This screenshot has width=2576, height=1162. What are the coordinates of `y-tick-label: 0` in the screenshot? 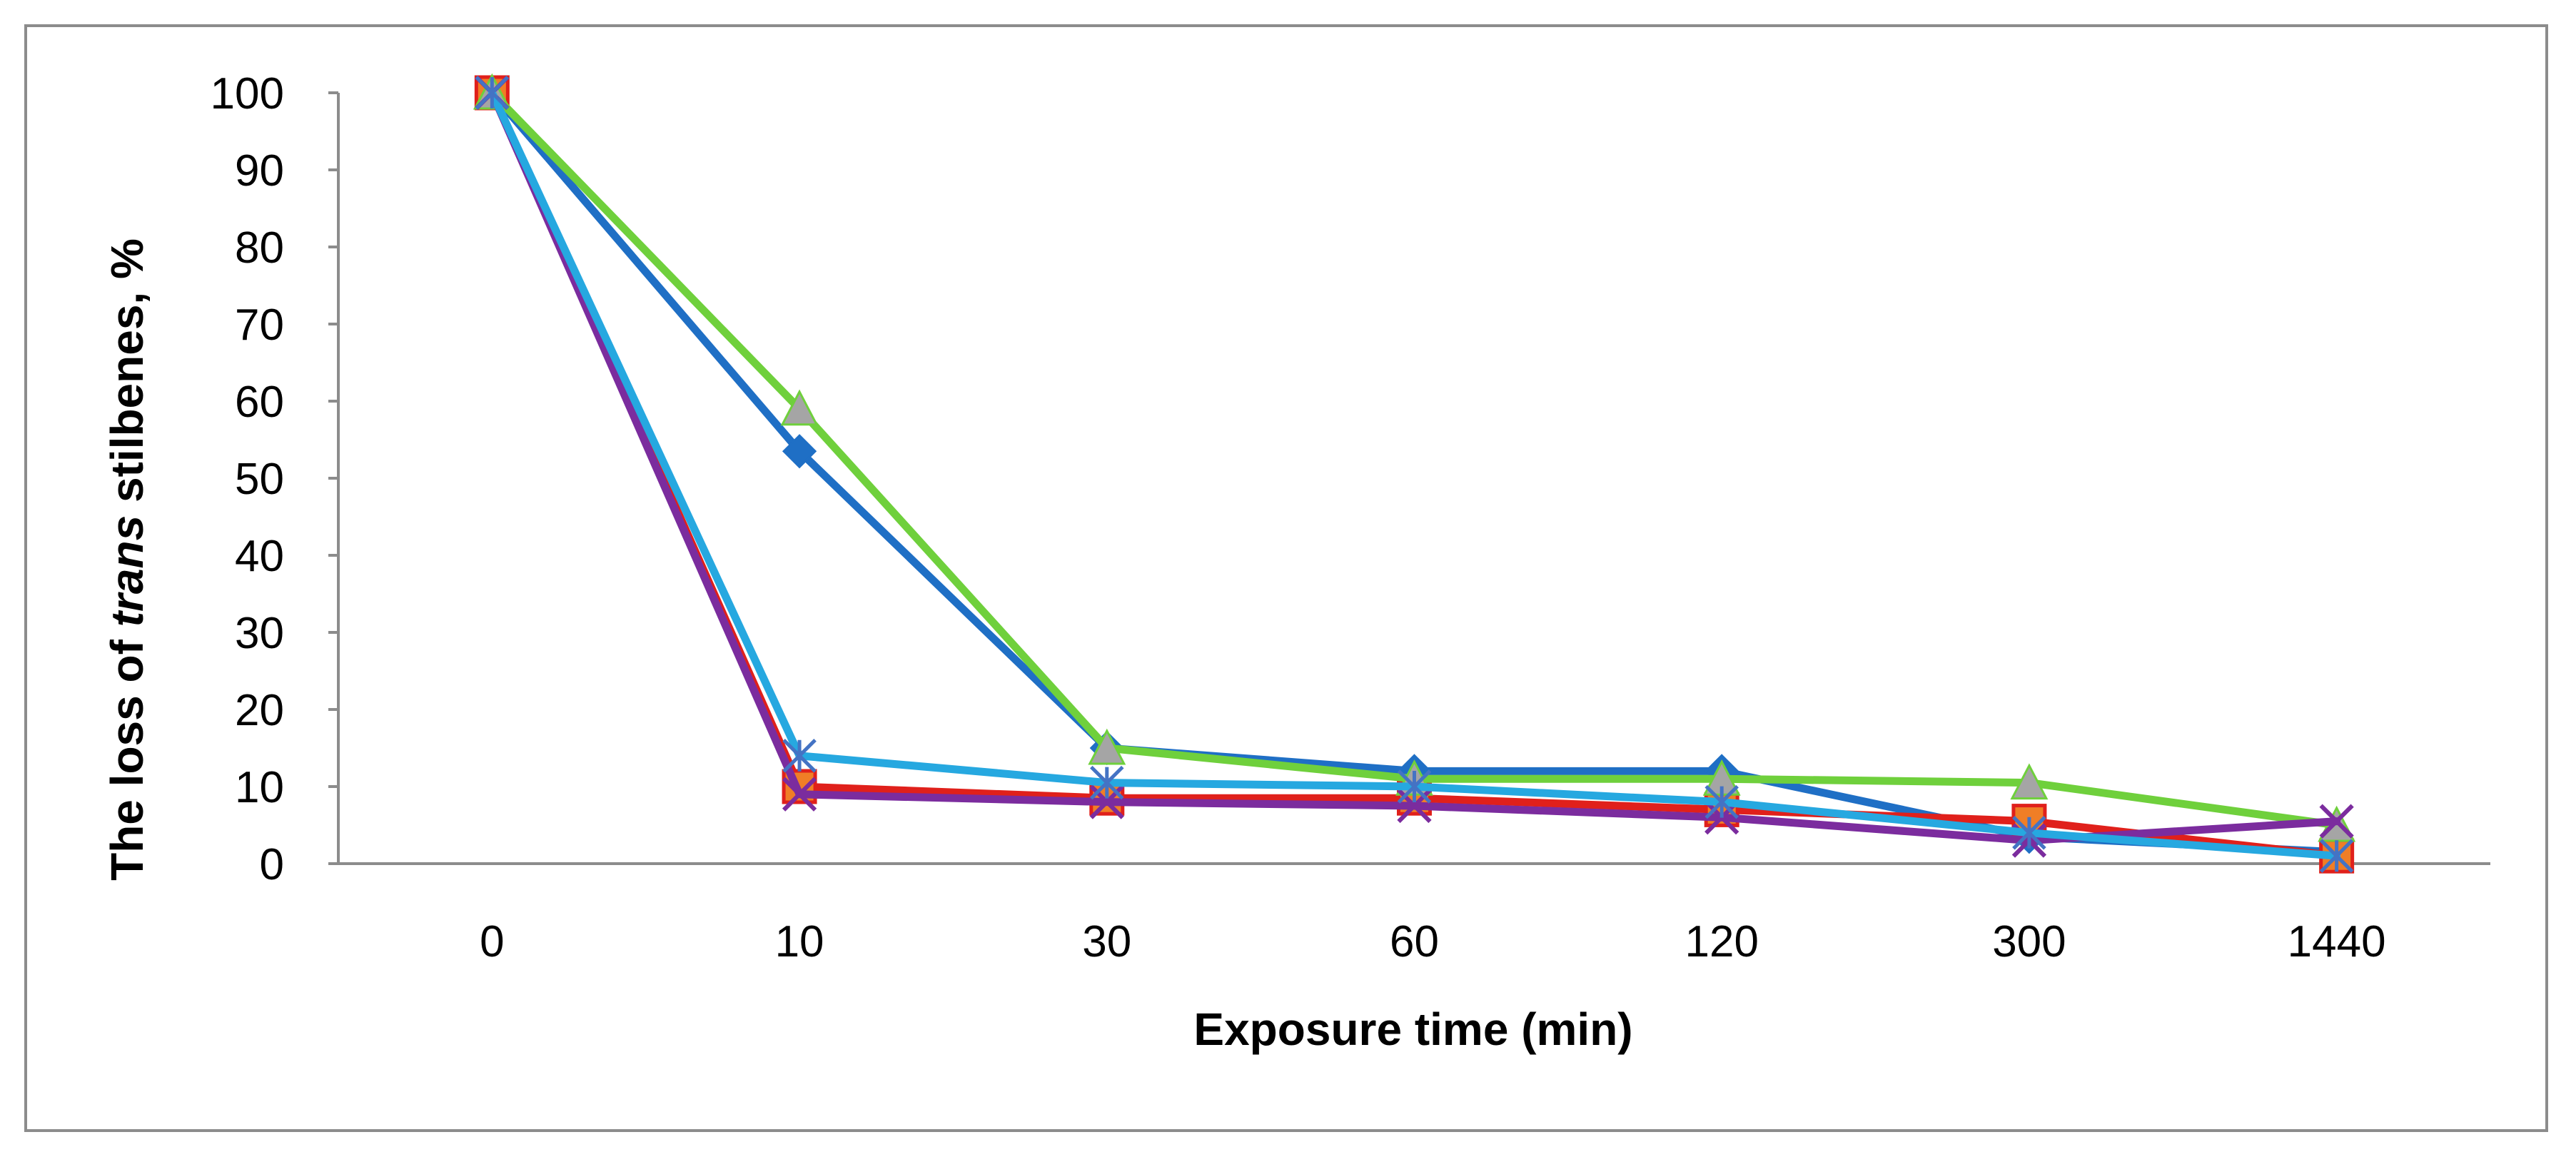 It's located at (272, 865).